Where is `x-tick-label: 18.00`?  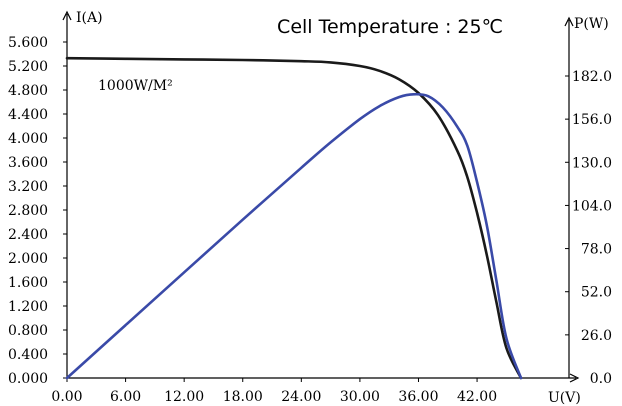
x-tick-label: 18.00 is located at coordinates (243, 397).